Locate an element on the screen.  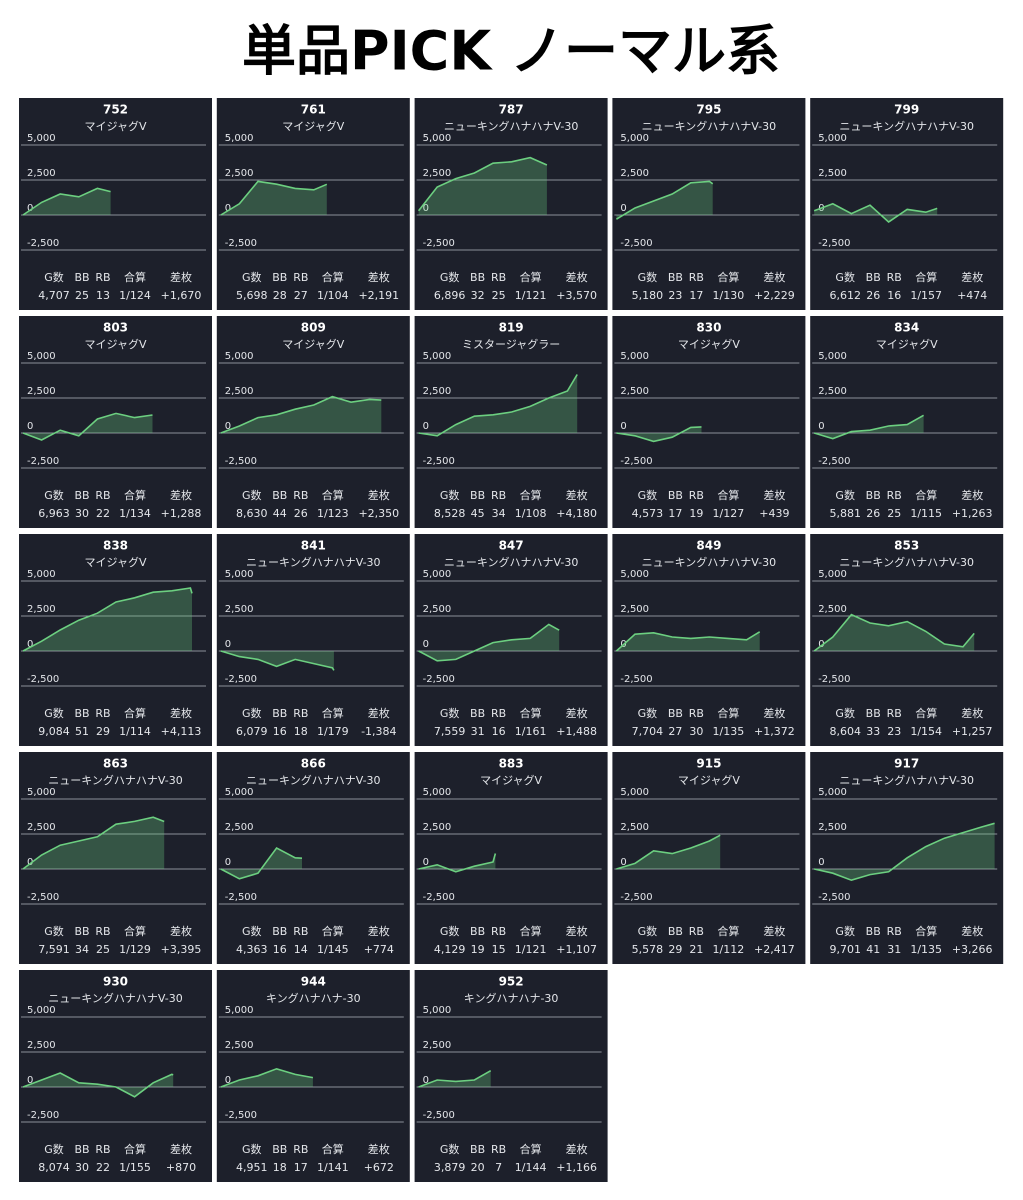
stat-value: 8,528 is located at coordinates (450, 513).